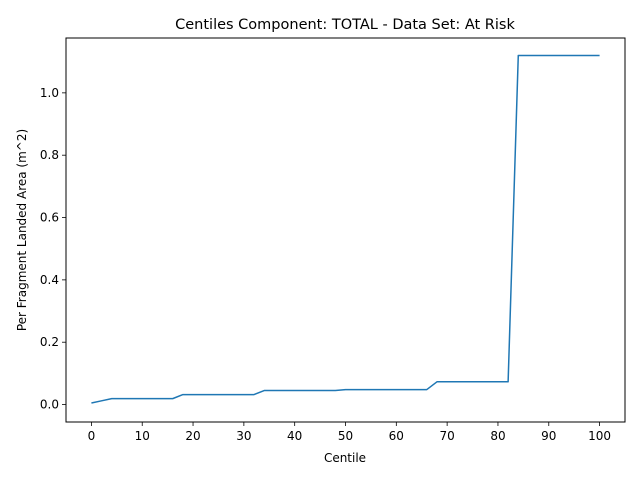 The image size is (640, 480). What do you see at coordinates (142, 436) in the screenshot?
I see `x-tick-label: 10` at bounding box center [142, 436].